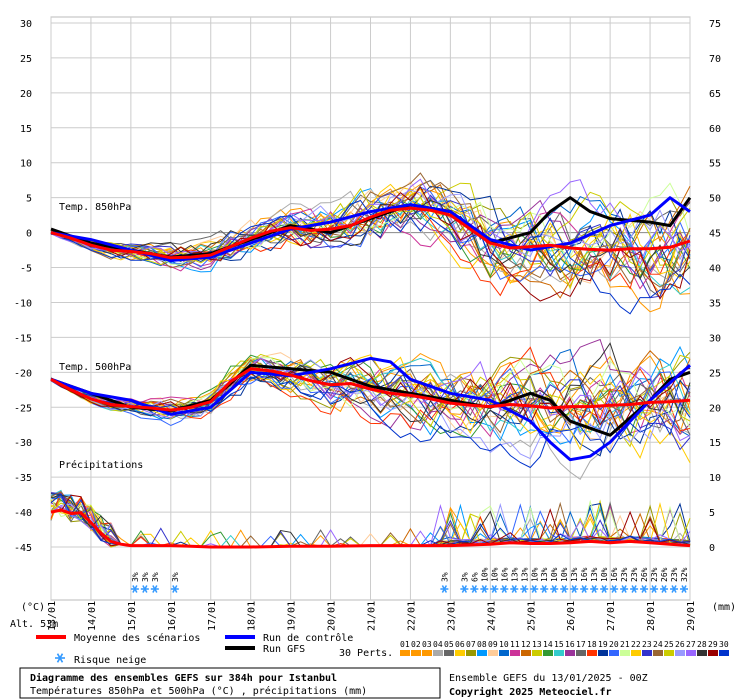 The image size is (740, 700). What do you see at coordinates (715, 164) in the screenshot?
I see `right-tick-label: 55` at bounding box center [715, 164].